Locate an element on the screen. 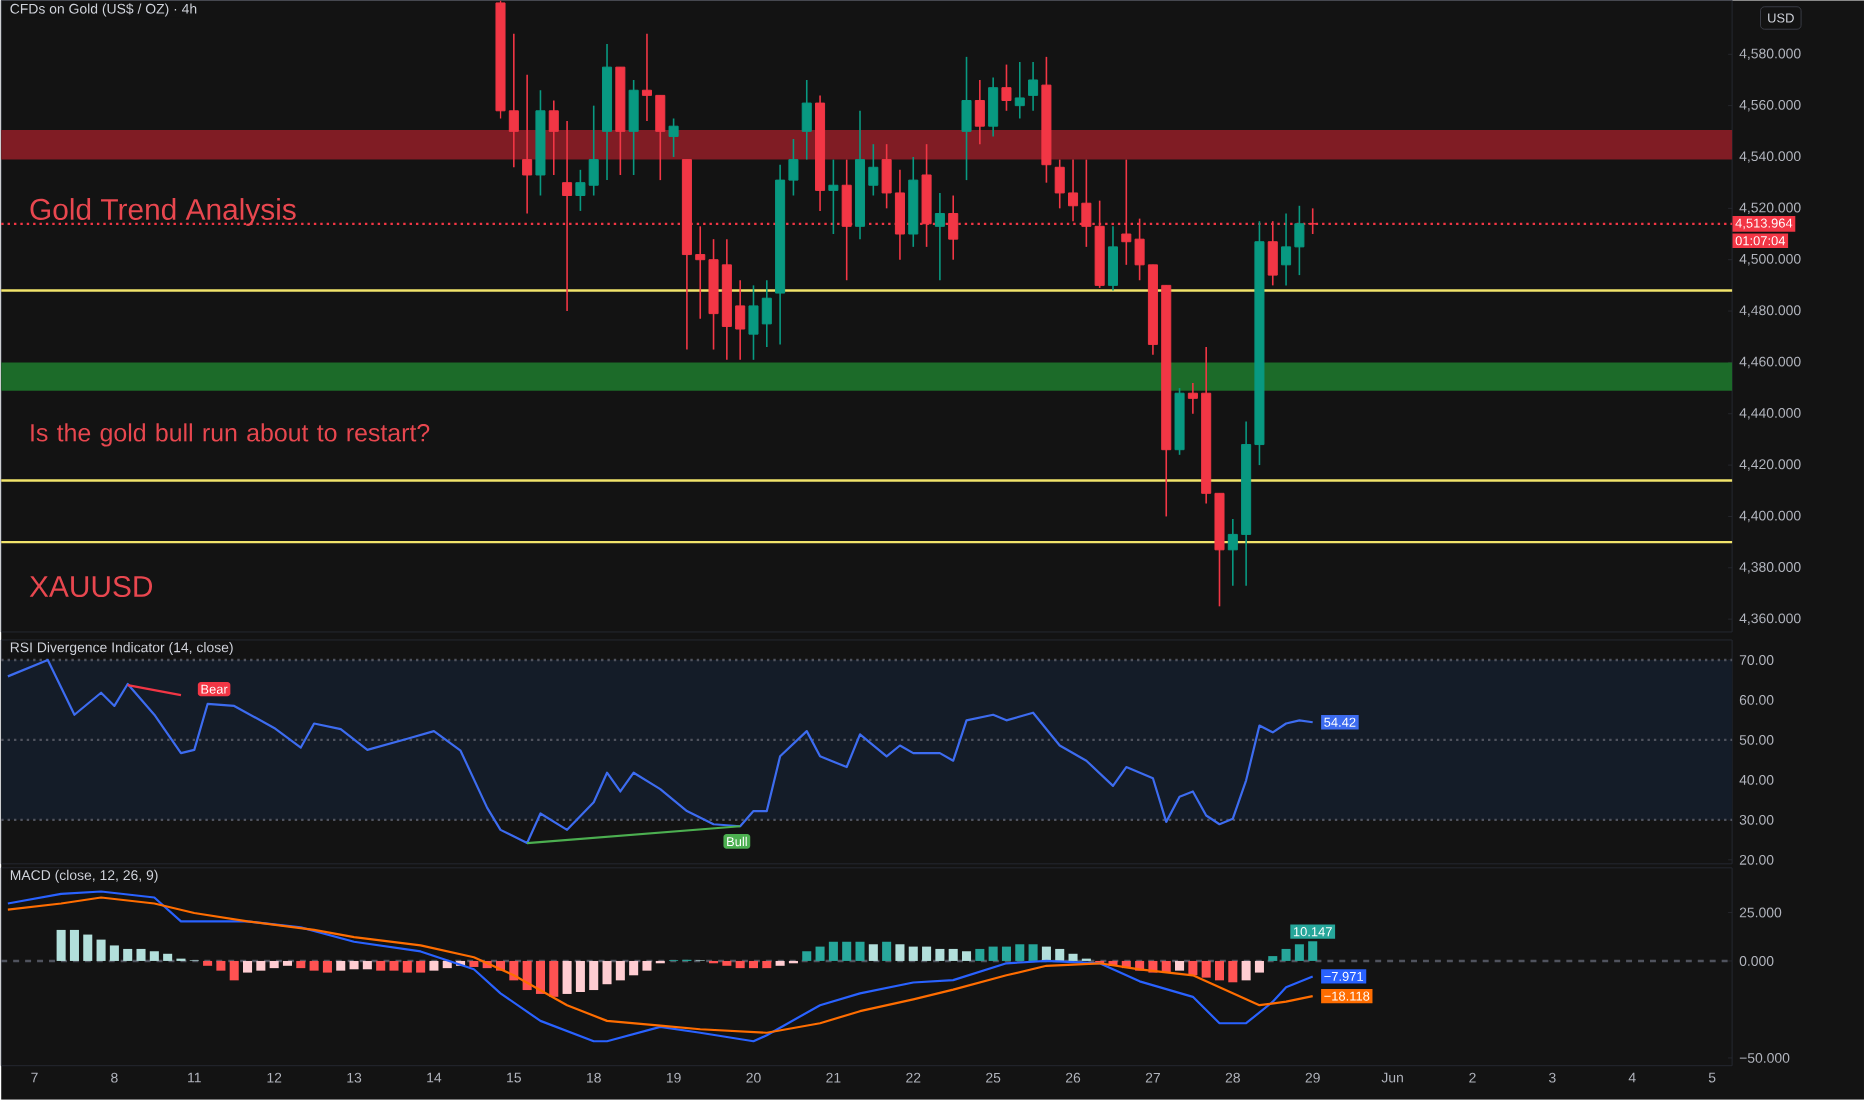 This screenshot has width=1864, height=1100. annotation: XAUUSD is located at coordinates (91, 587).